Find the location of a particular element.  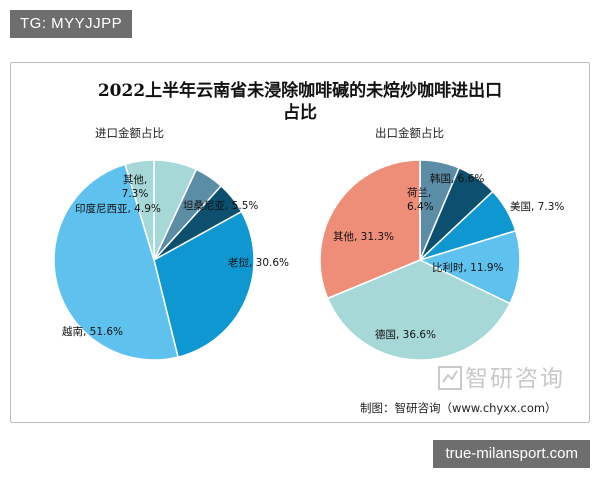

pie1-label-1: 韩国, 6.6% is located at coordinates (457, 178).